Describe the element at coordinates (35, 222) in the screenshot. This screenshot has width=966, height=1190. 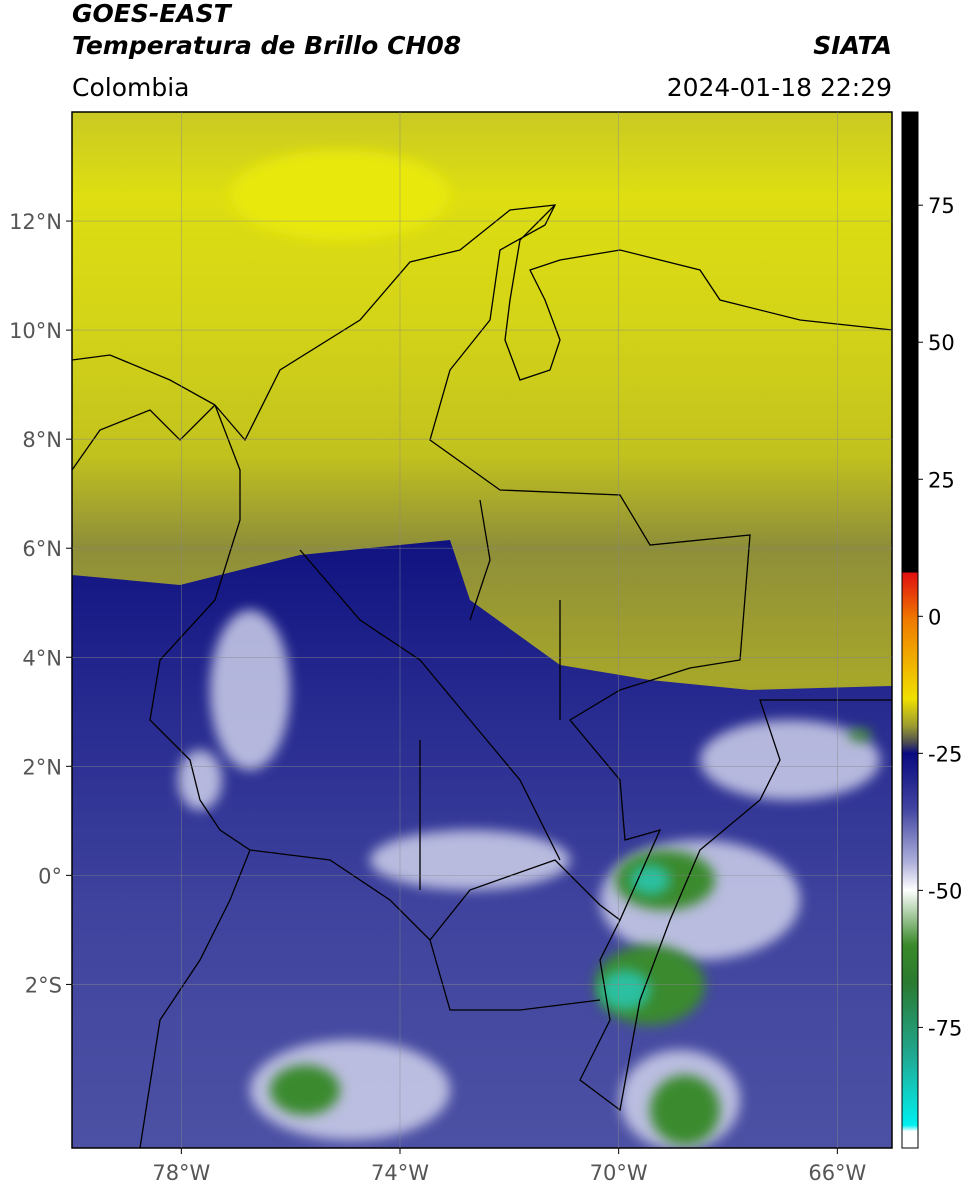
I see `y-tick-label: 12°N` at that location.